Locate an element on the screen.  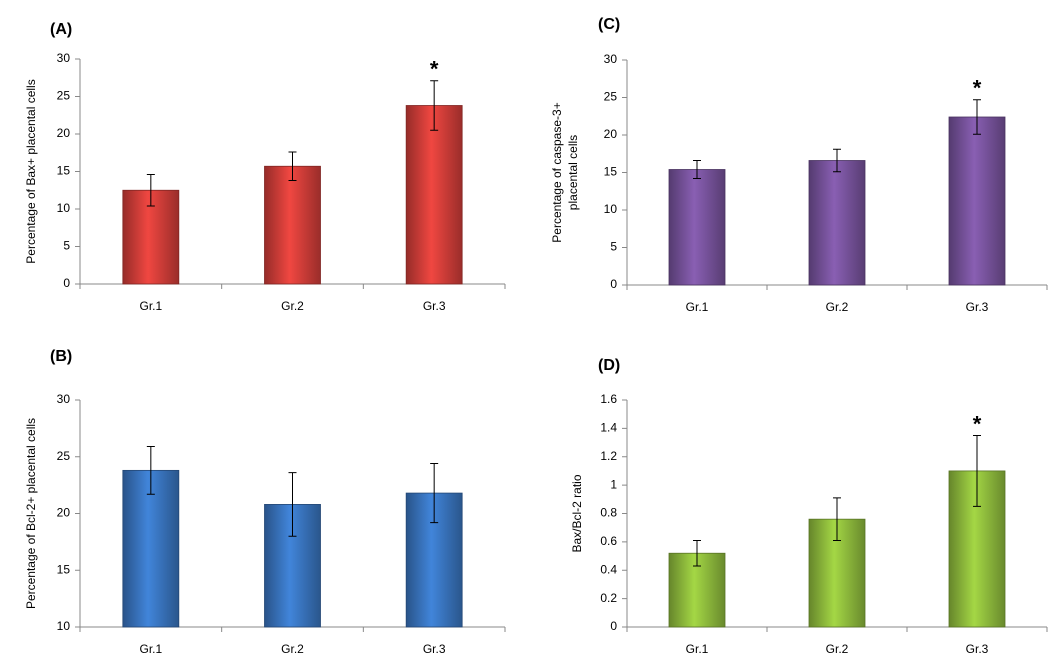
y-tick-label: 0.8 is located at coordinates (608, 513).